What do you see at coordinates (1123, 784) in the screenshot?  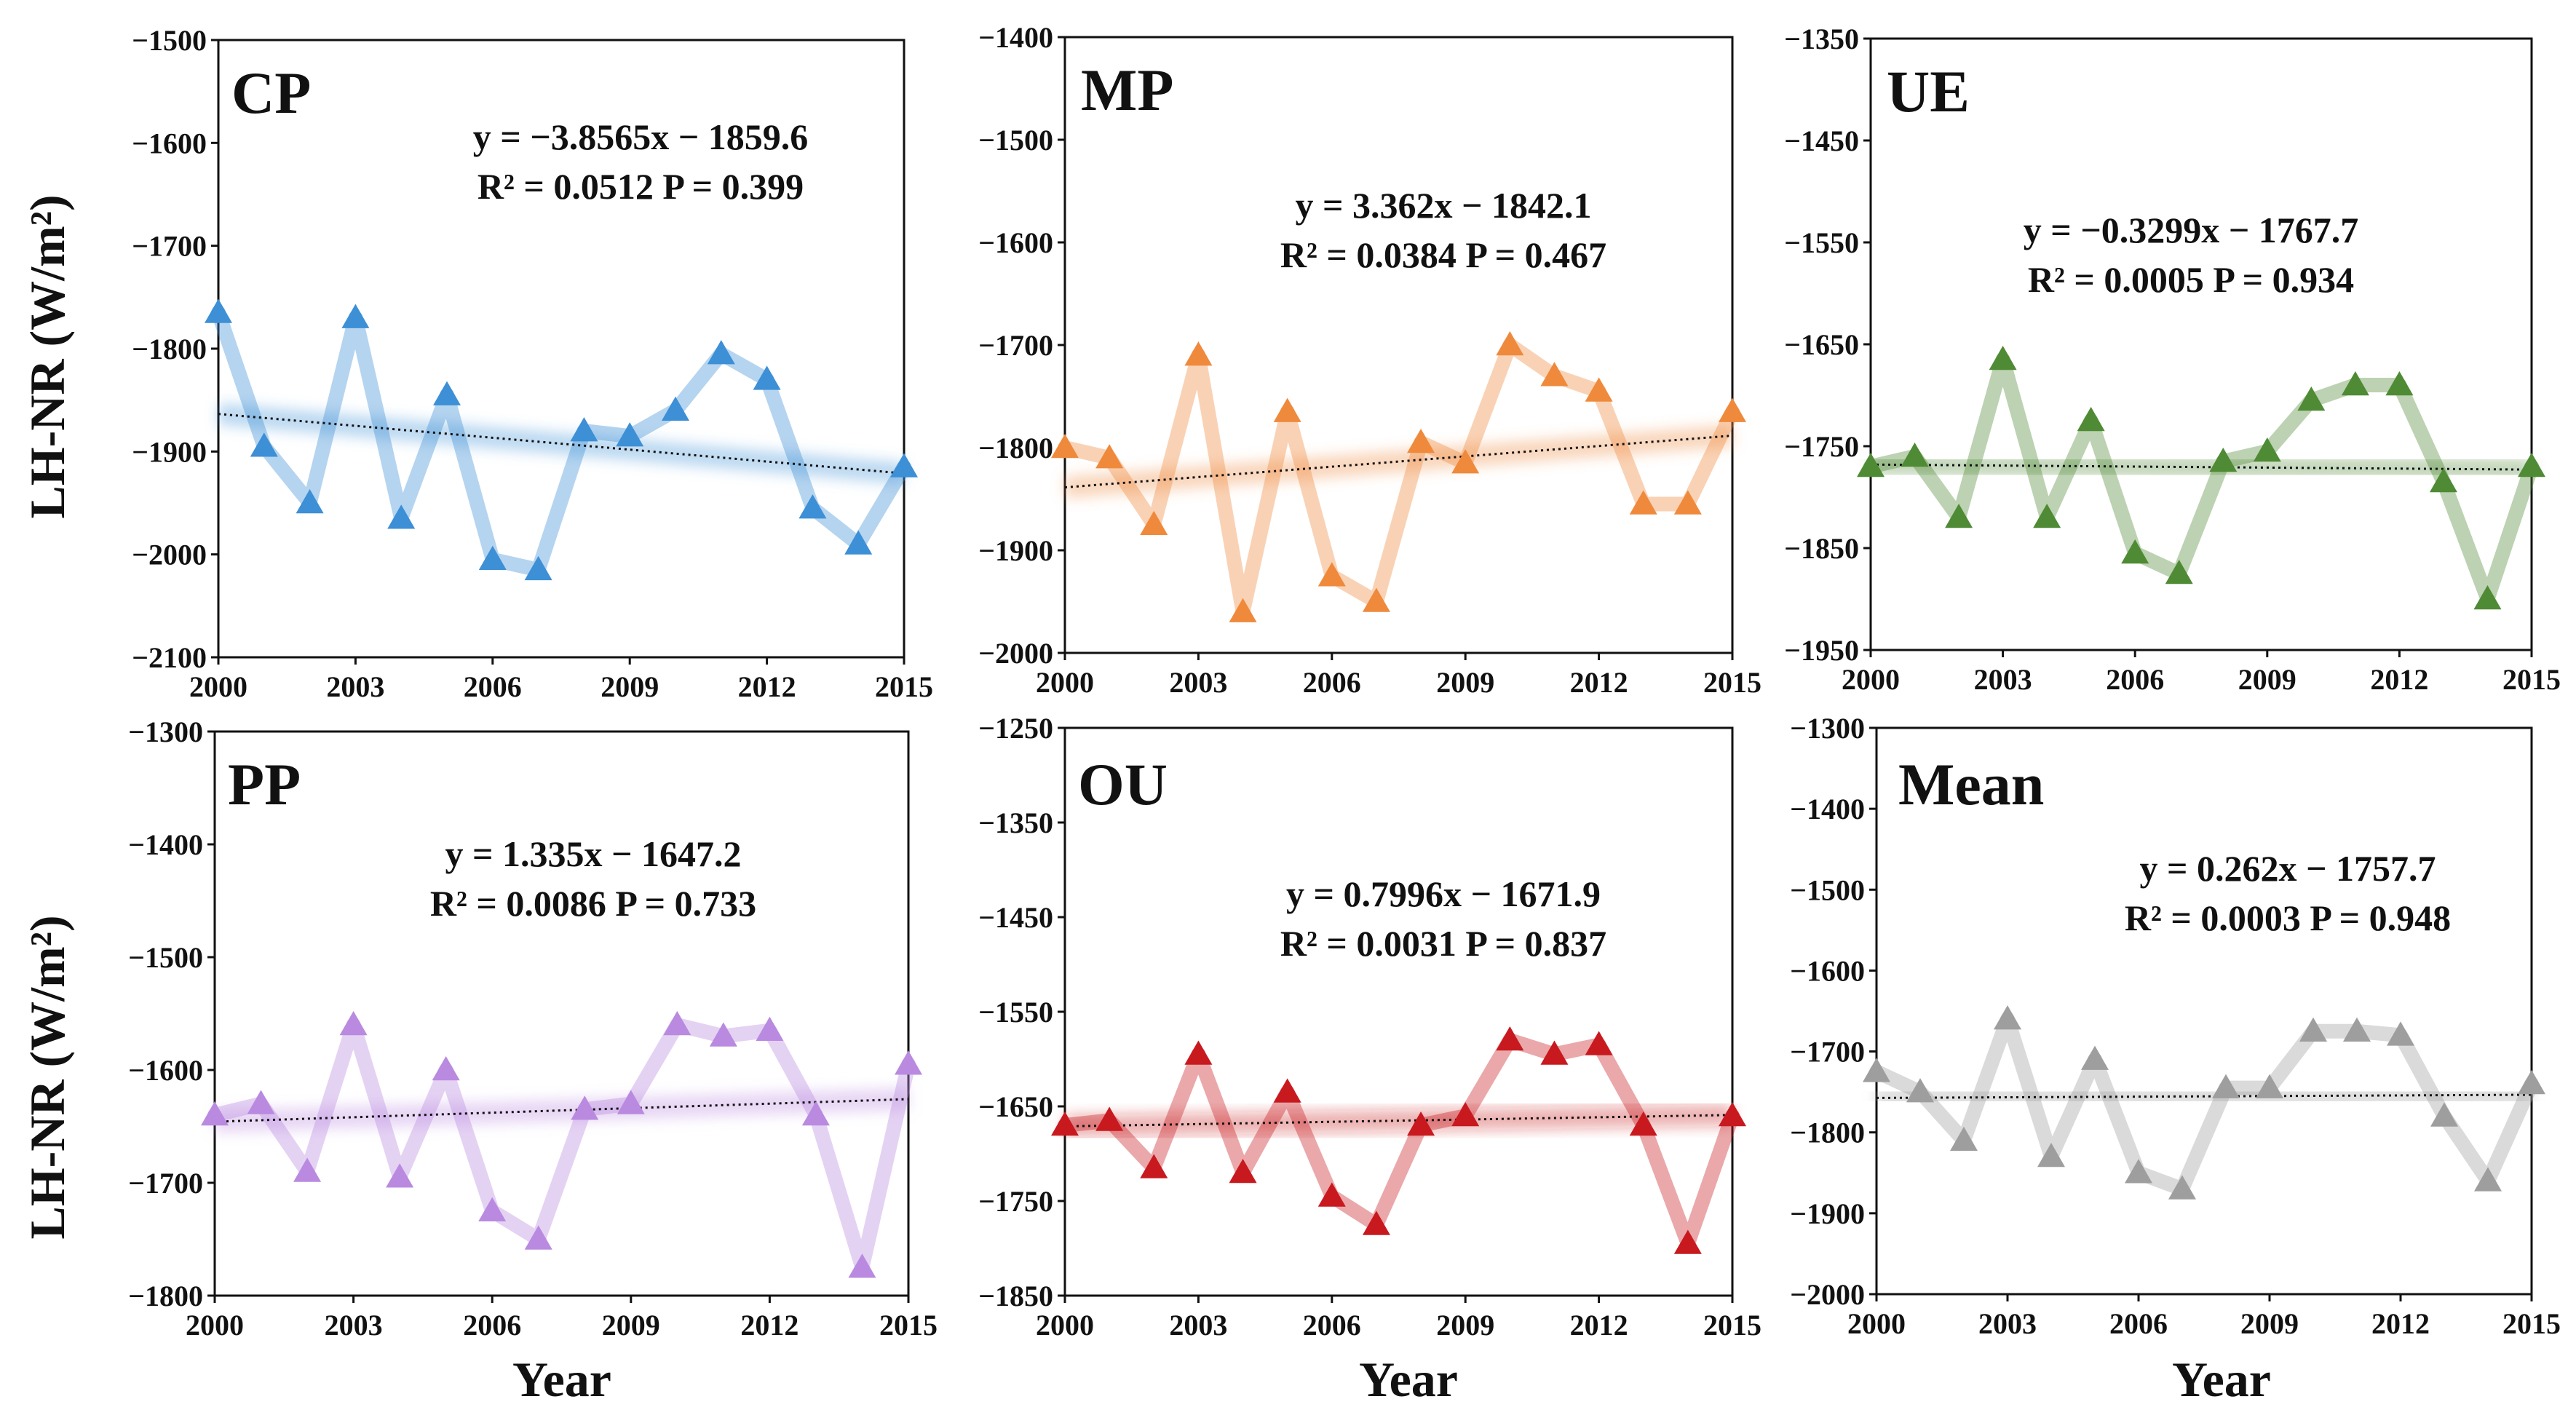 I see `panel-label: OU` at bounding box center [1123, 784].